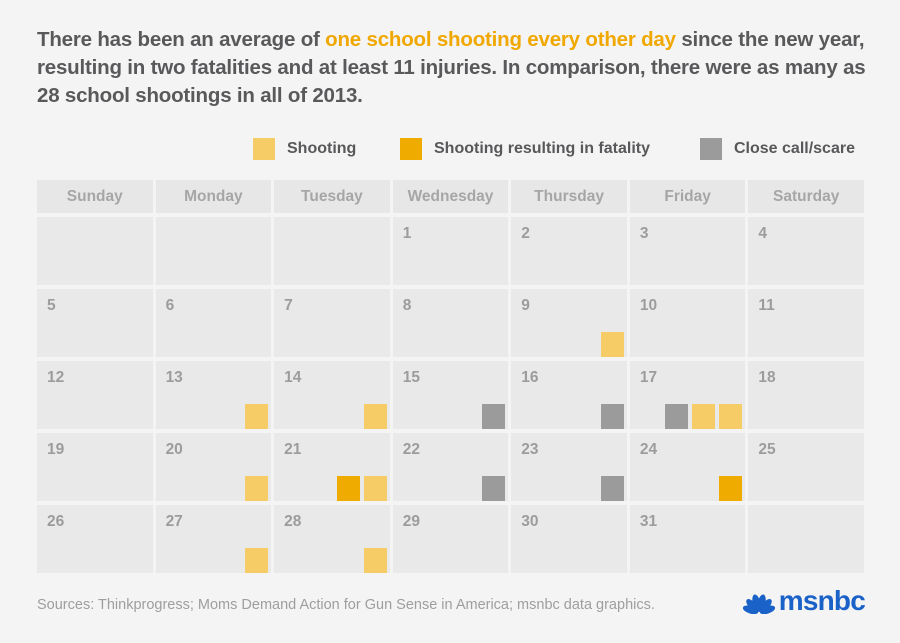 This screenshot has width=900, height=643. Describe the element at coordinates (525, 305) in the screenshot. I see `date-number: 9` at that location.